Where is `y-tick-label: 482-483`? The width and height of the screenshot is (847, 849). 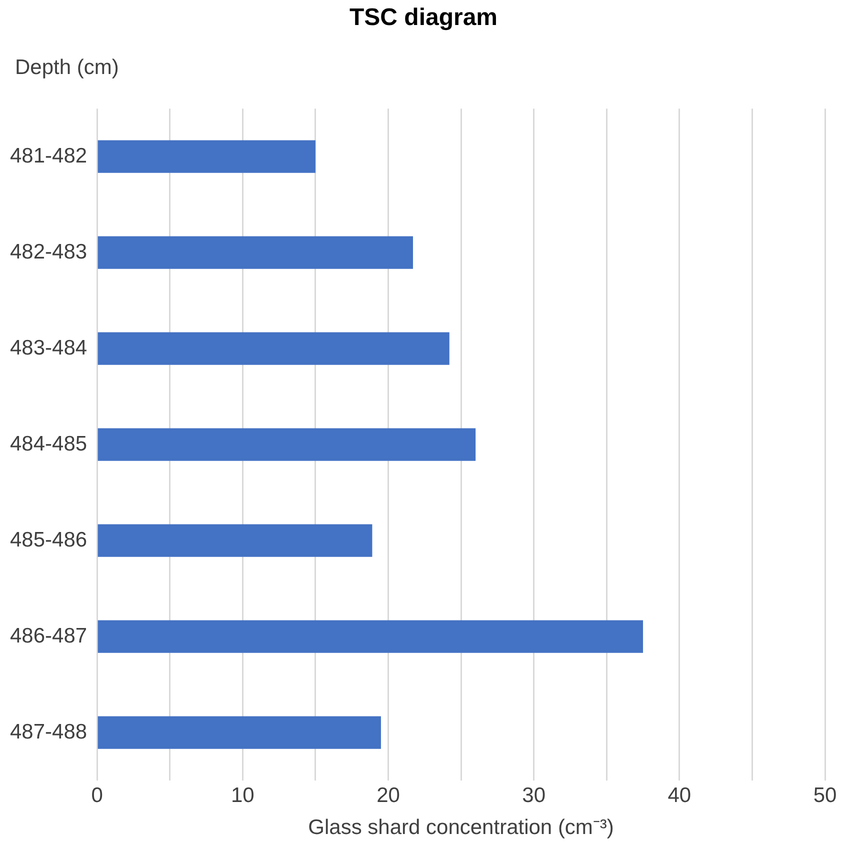
y-tick-label: 482-483 is located at coordinates (49, 252).